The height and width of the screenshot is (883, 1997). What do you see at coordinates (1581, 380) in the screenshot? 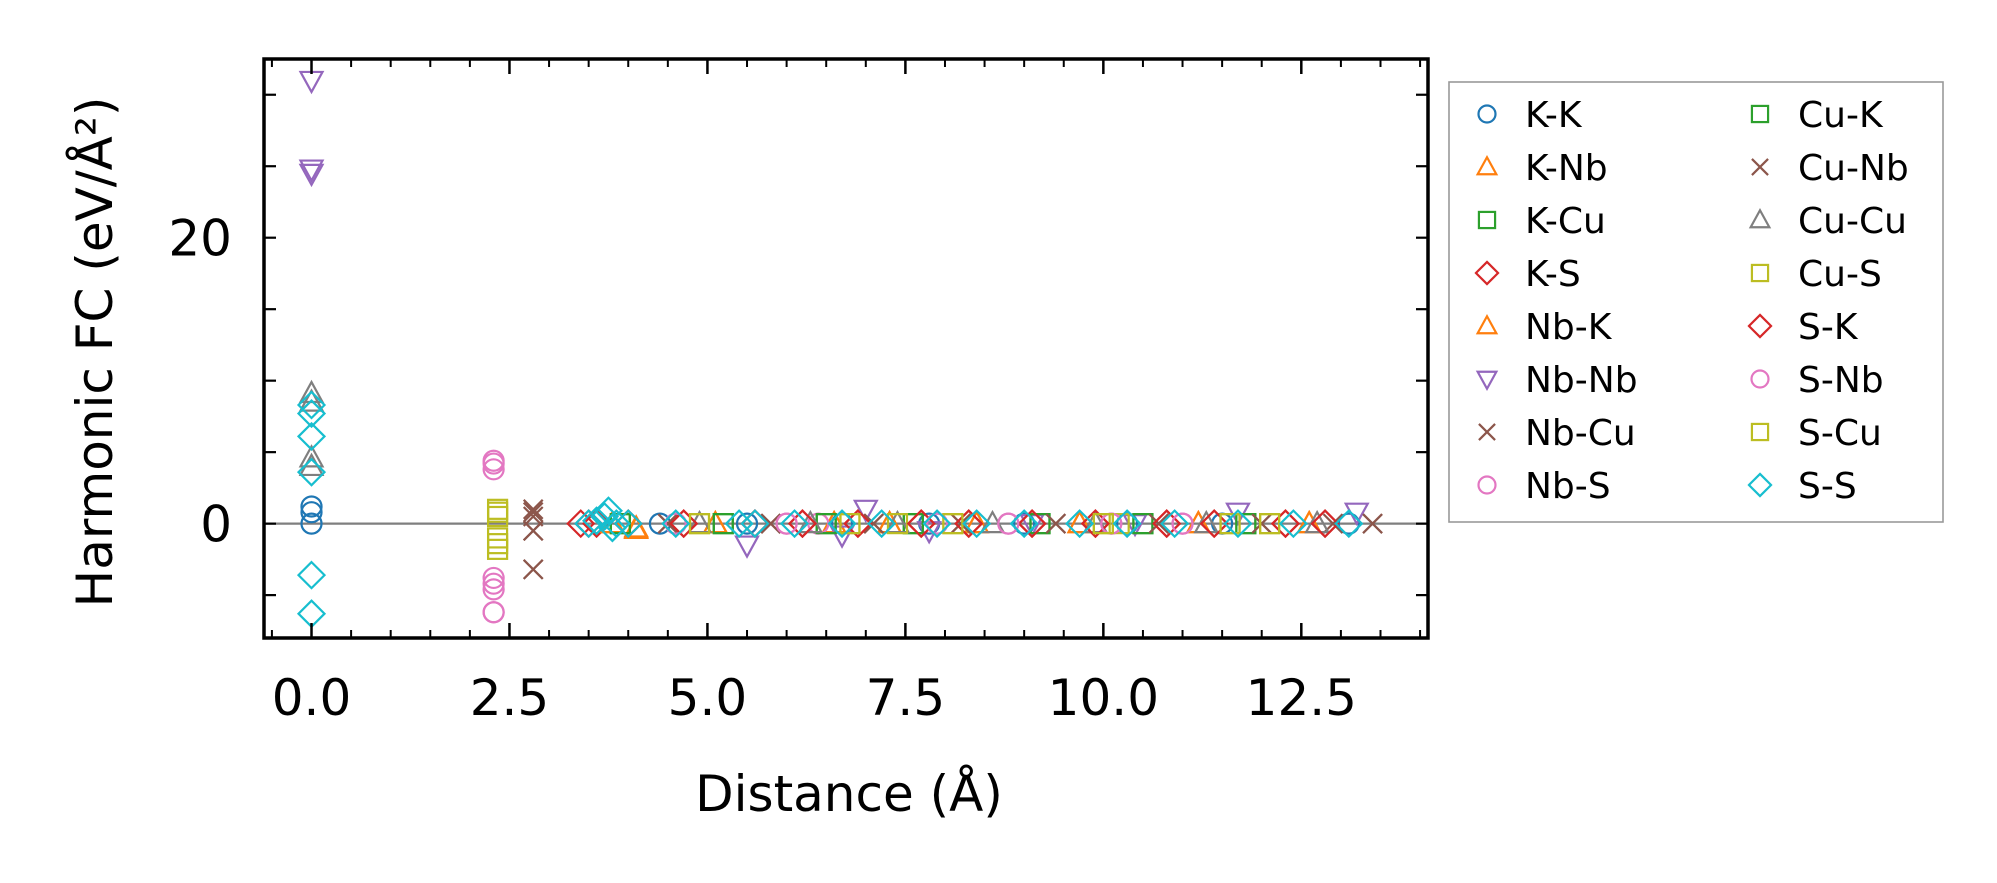
I see `legend-label: Nb-Nb` at bounding box center [1581, 380].